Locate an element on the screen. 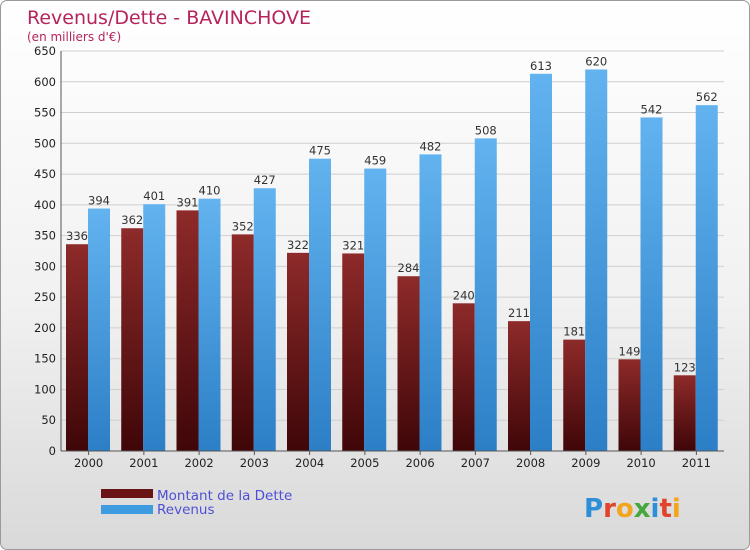  y-tick-label: 500 is located at coordinates (45, 143).